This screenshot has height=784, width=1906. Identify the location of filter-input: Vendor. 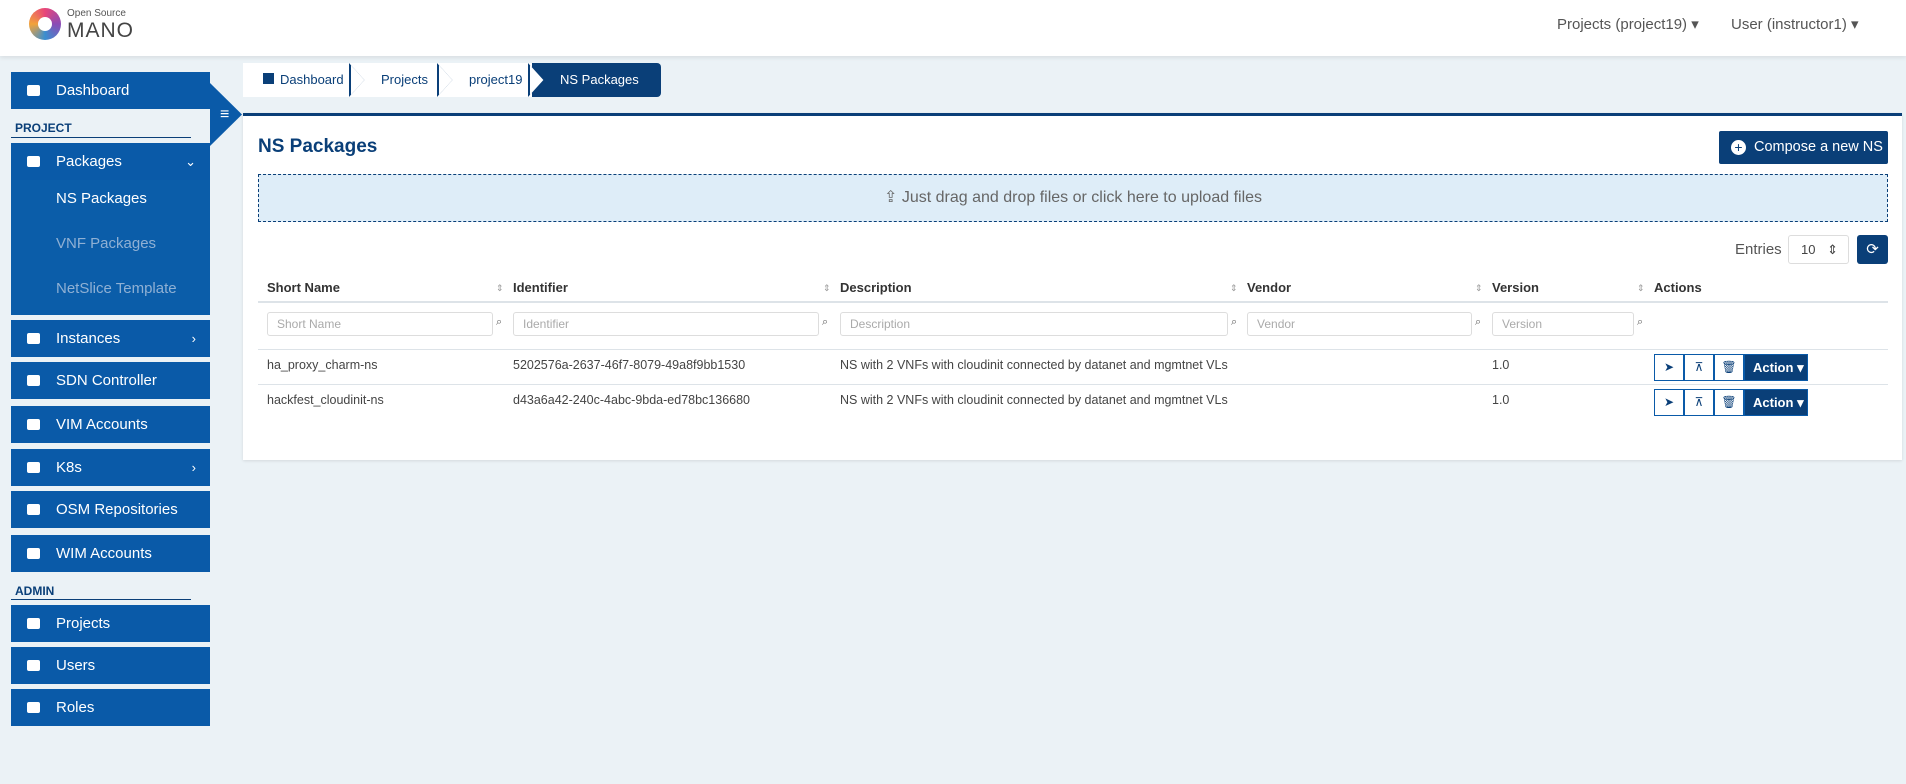
(1359, 324).